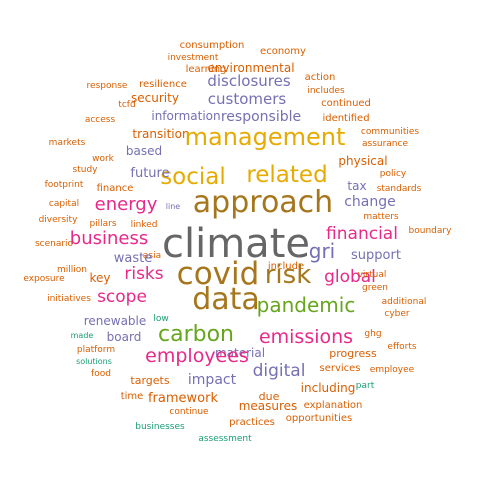  What do you see at coordinates (356, 186) in the screenshot?
I see `word-tax: tax` at bounding box center [356, 186].